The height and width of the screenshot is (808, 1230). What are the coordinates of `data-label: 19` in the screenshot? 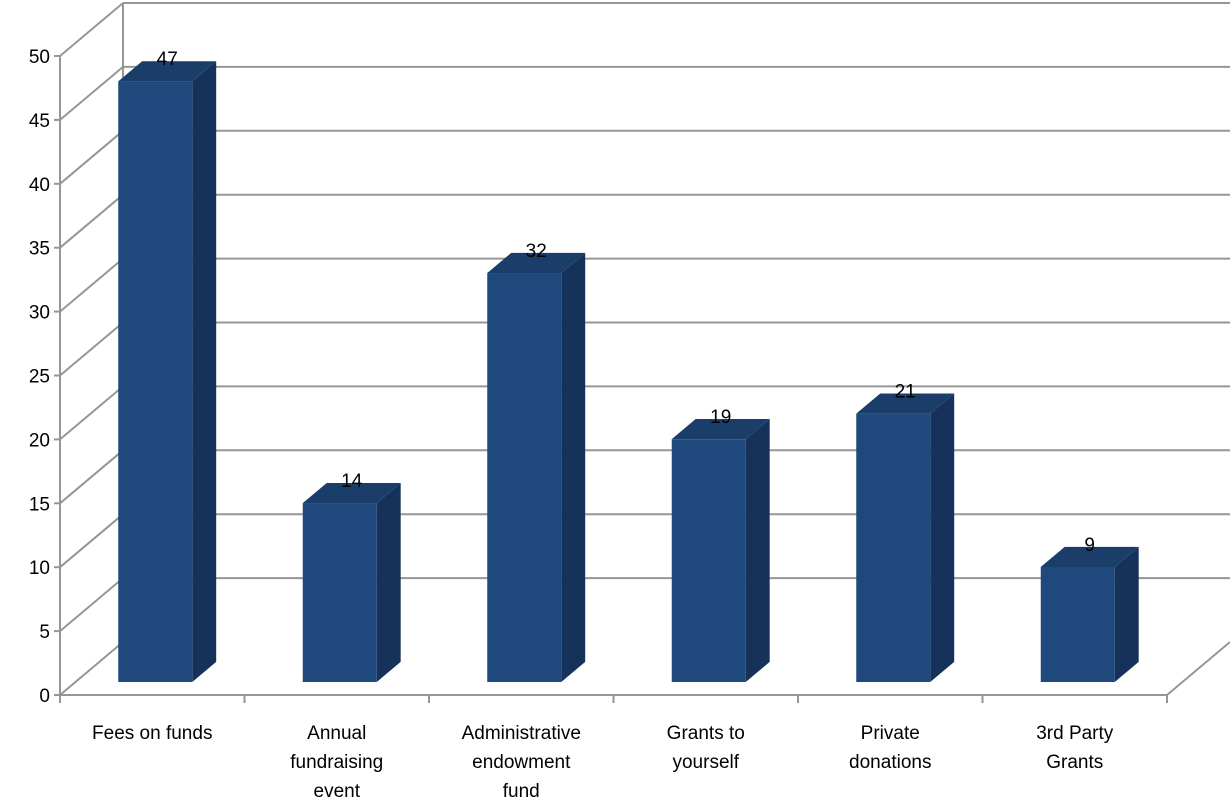 It's located at (720, 417).